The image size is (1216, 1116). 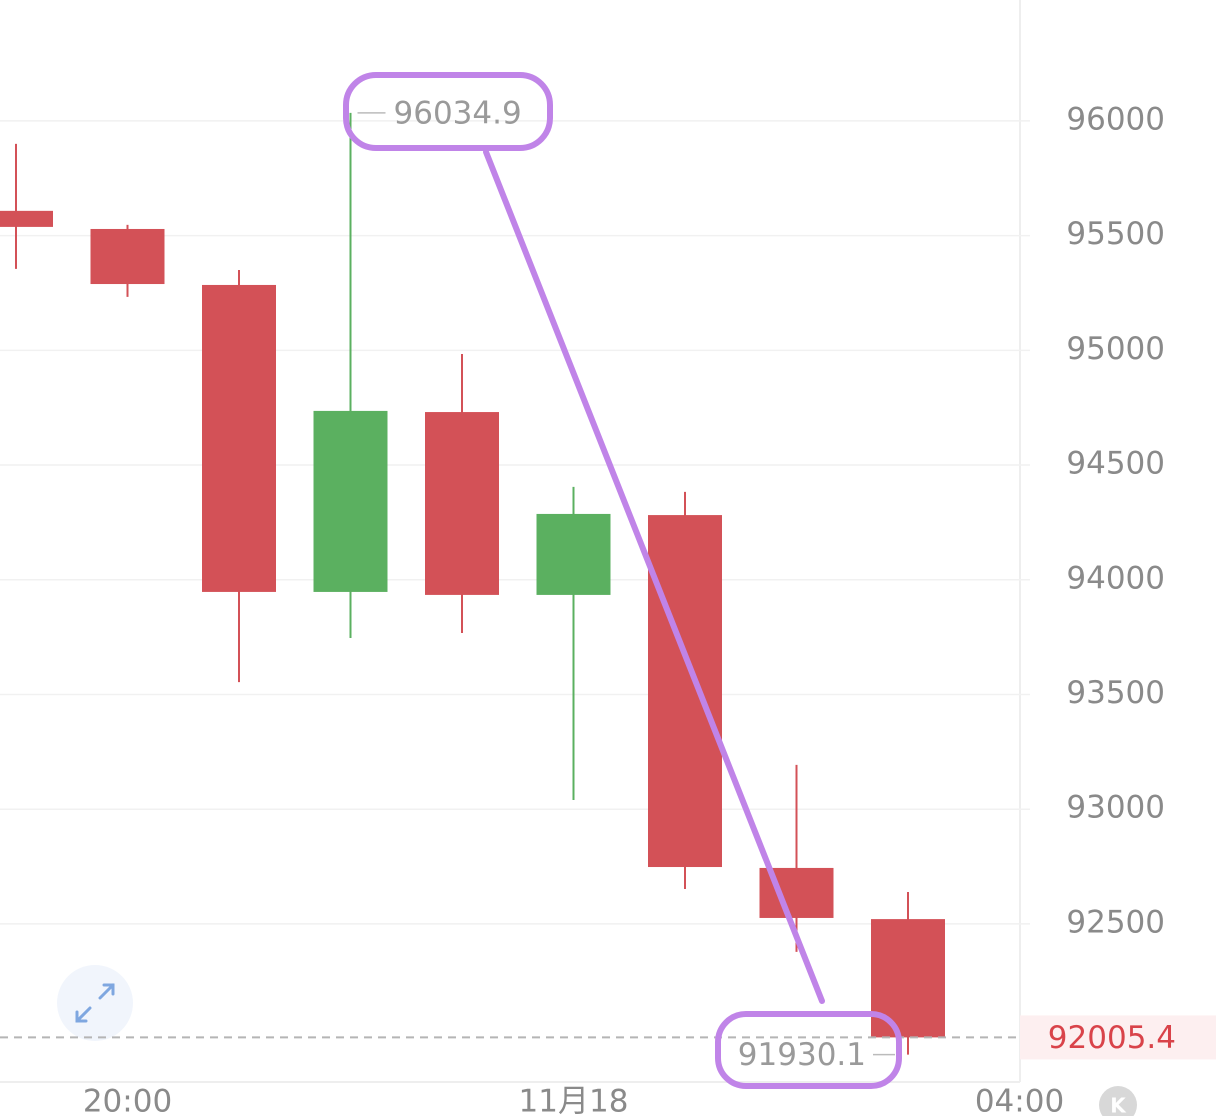 I want to click on min-annotation: 91930.1, so click(x=802, y=1055).